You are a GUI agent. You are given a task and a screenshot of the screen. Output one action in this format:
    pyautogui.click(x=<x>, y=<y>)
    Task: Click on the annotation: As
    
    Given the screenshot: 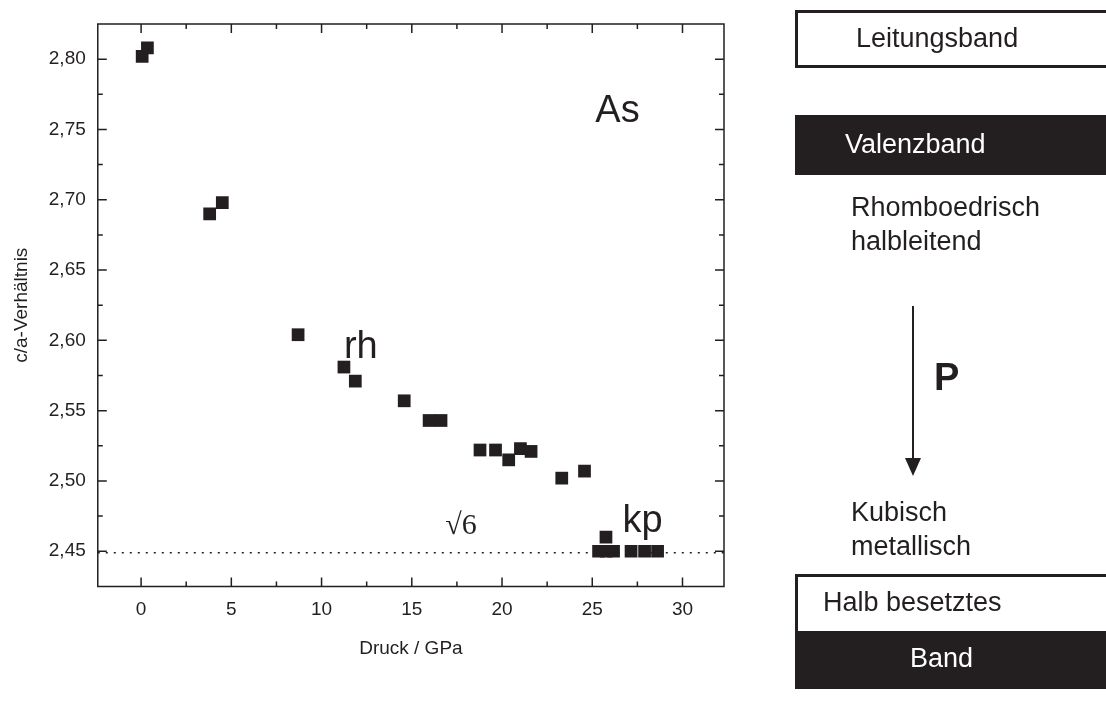 What is the action you would take?
    pyautogui.click(x=617, y=108)
    